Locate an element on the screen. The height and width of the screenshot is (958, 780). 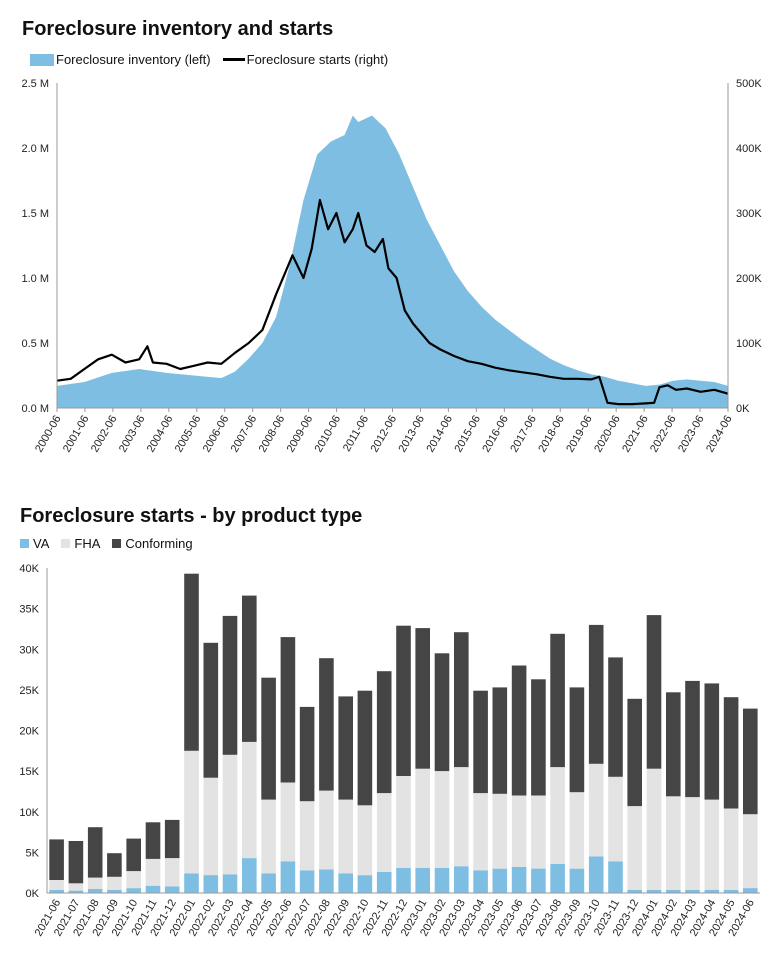
x-tick-label: 2003-06 is located at coordinates (132, 434).